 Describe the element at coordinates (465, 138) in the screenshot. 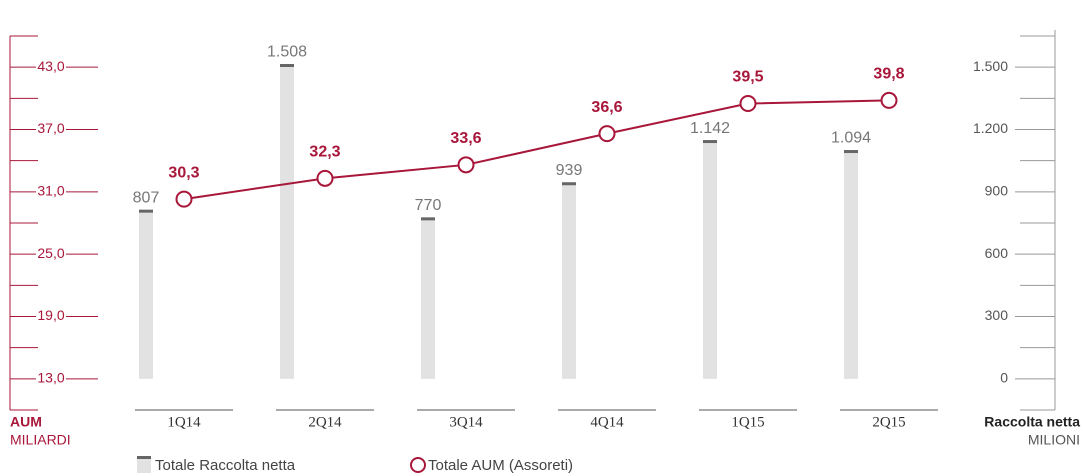

I see `line-value-label: 33,6` at that location.